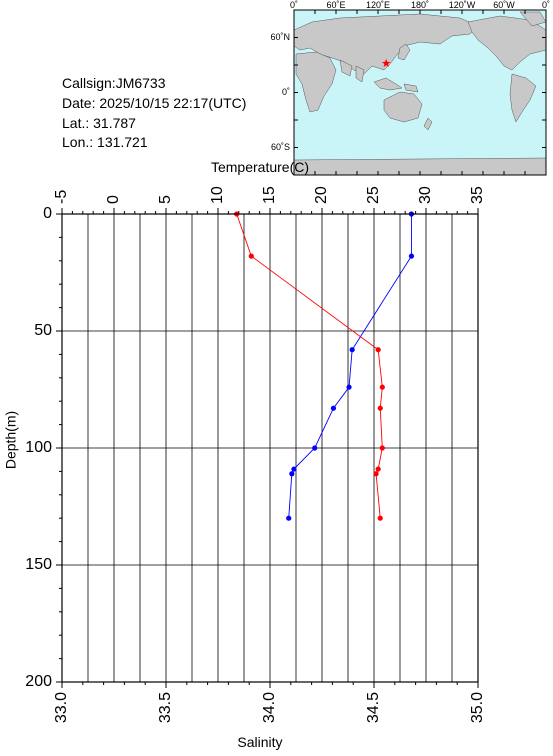  What do you see at coordinates (373, 195) in the screenshot?
I see `temperature-tick-label: 25` at bounding box center [373, 195].